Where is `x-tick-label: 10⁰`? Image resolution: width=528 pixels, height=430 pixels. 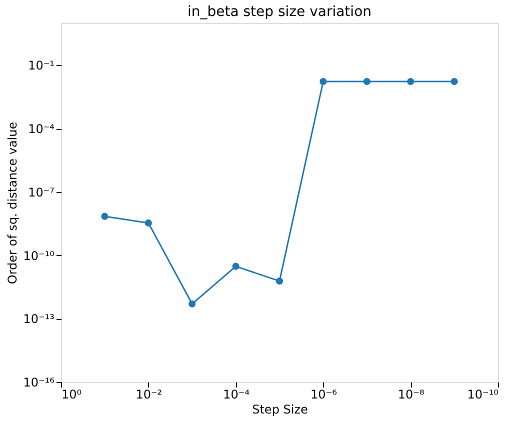 x-tick-label: 10⁰ is located at coordinates (72, 395).